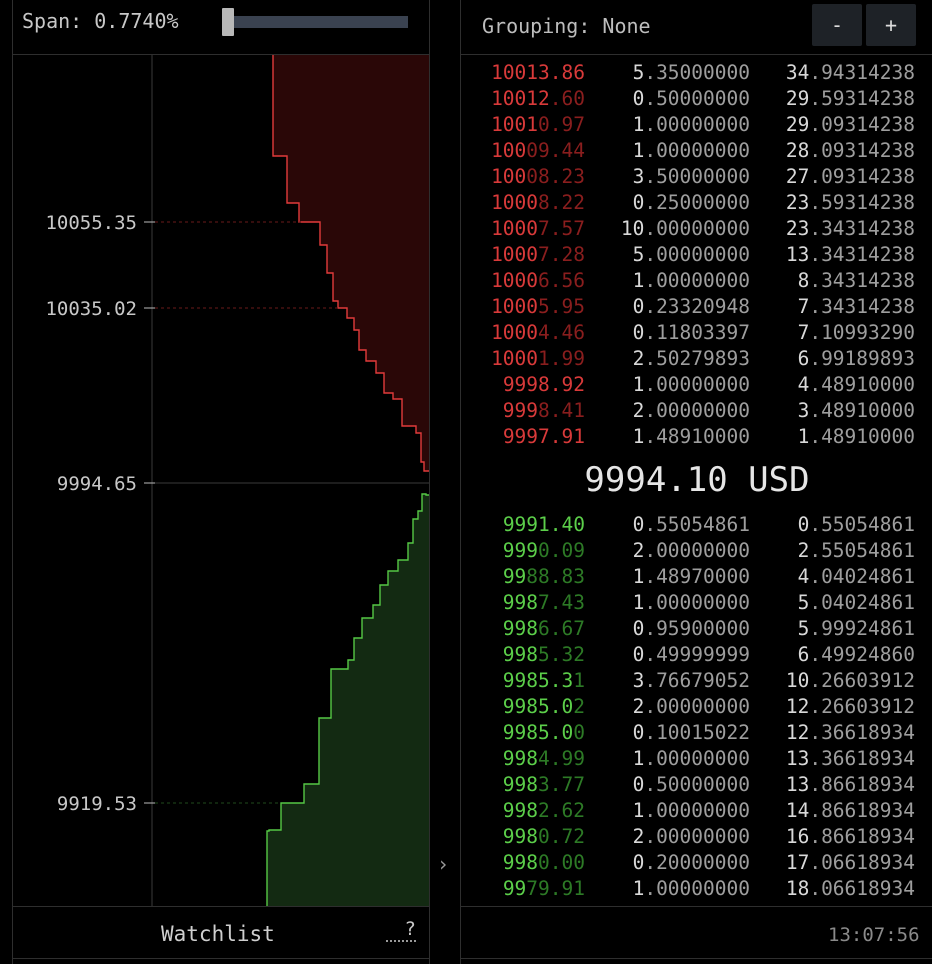 Image resolution: width=932 pixels, height=964 pixels. Describe the element at coordinates (538, 150) in the screenshot. I see `ask-price: 10009.44` at that location.